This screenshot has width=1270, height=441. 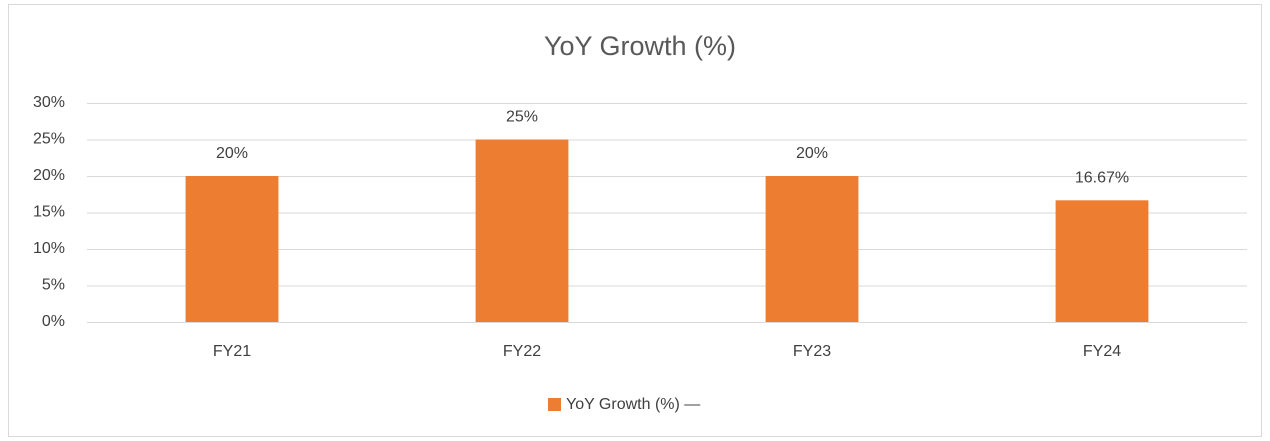 I want to click on y-tick-label: 5%, so click(x=53, y=285).